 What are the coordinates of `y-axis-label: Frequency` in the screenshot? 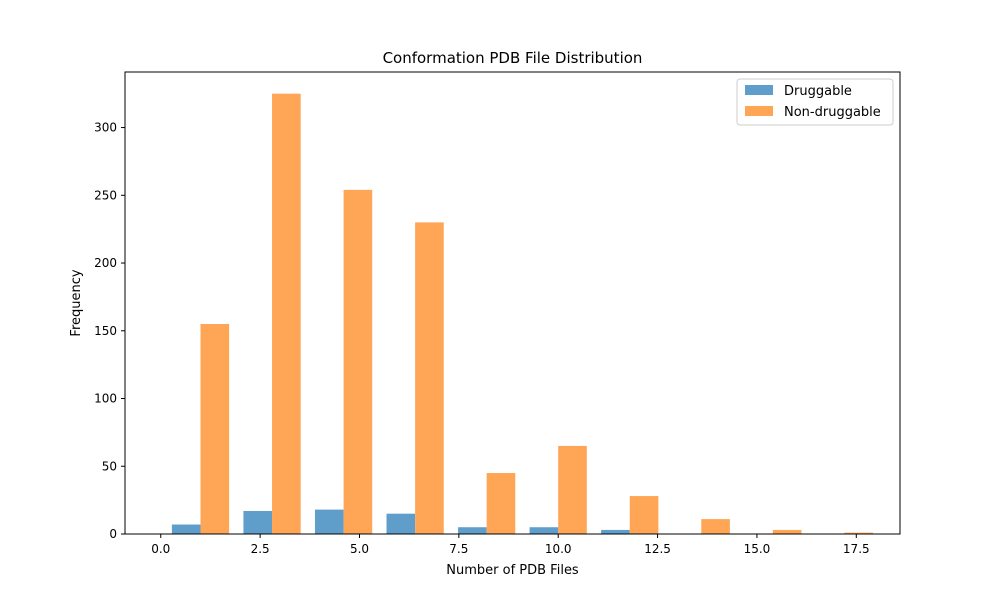 It's located at (76, 302).